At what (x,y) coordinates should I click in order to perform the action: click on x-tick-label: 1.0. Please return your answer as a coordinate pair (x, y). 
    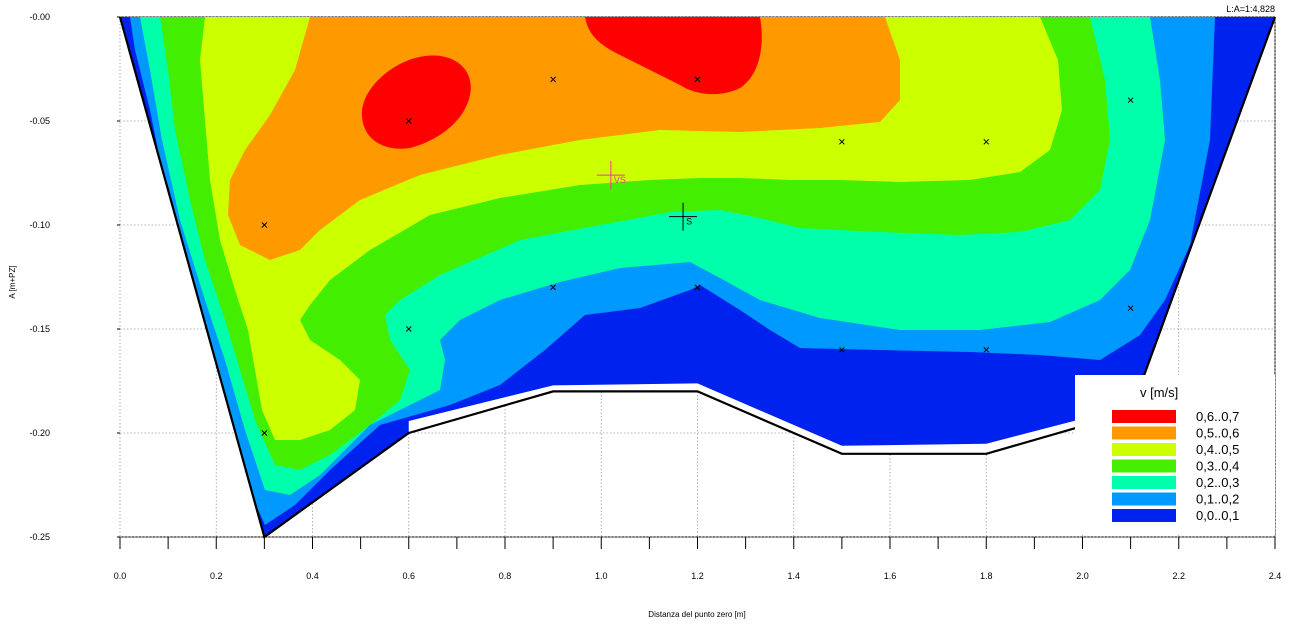
    Looking at the image, I should click on (601, 576).